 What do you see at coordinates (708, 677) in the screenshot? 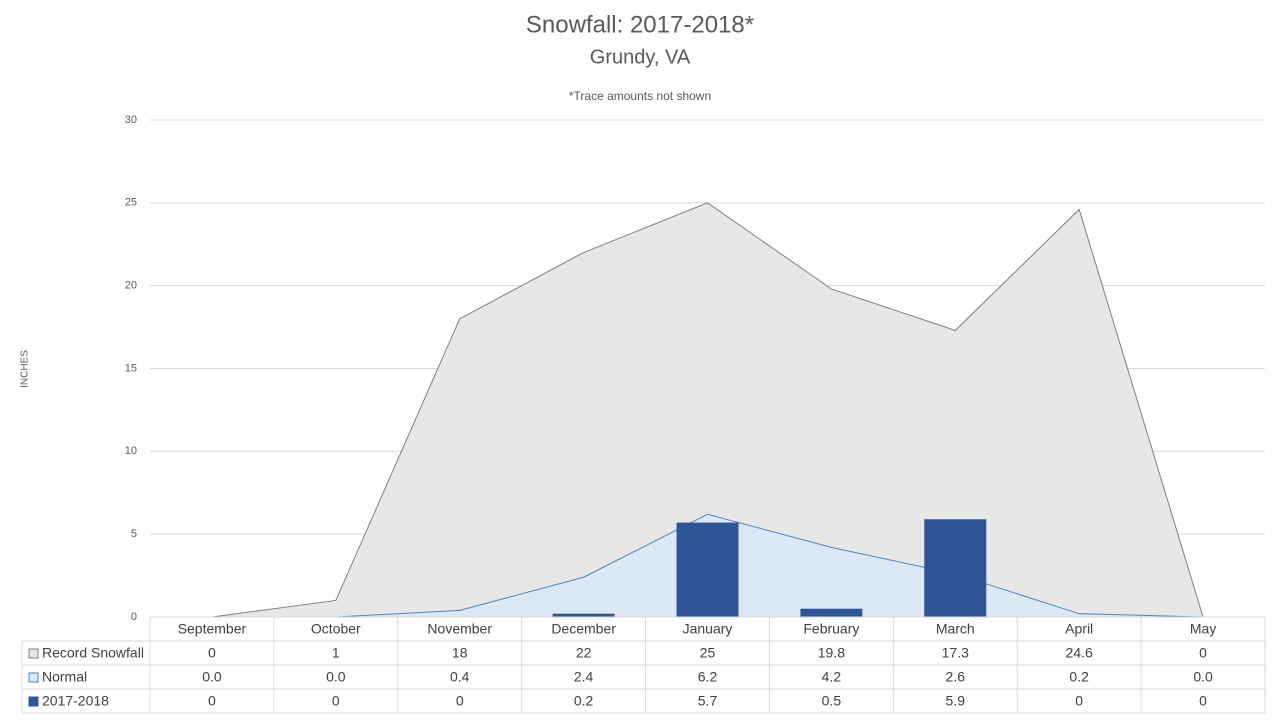
I see `table-value: 6.2` at bounding box center [708, 677].